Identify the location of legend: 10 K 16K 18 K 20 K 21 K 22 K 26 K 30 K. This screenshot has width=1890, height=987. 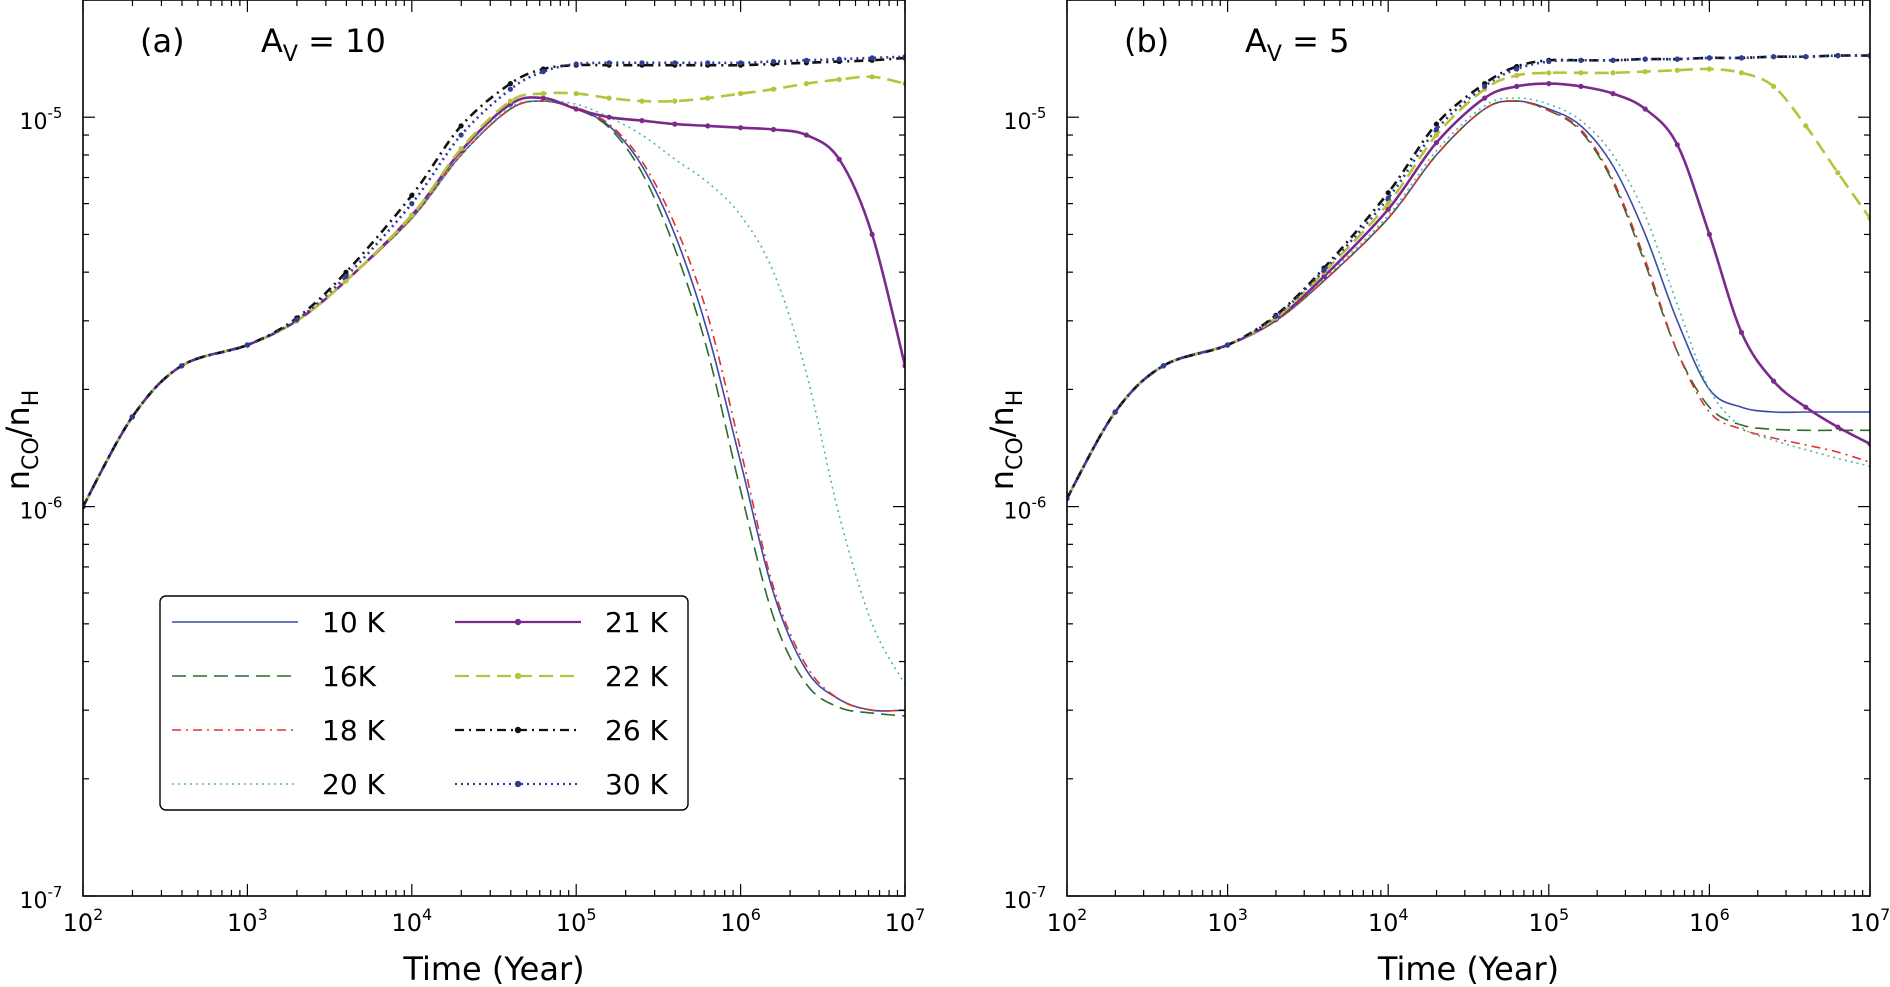
(424, 703).